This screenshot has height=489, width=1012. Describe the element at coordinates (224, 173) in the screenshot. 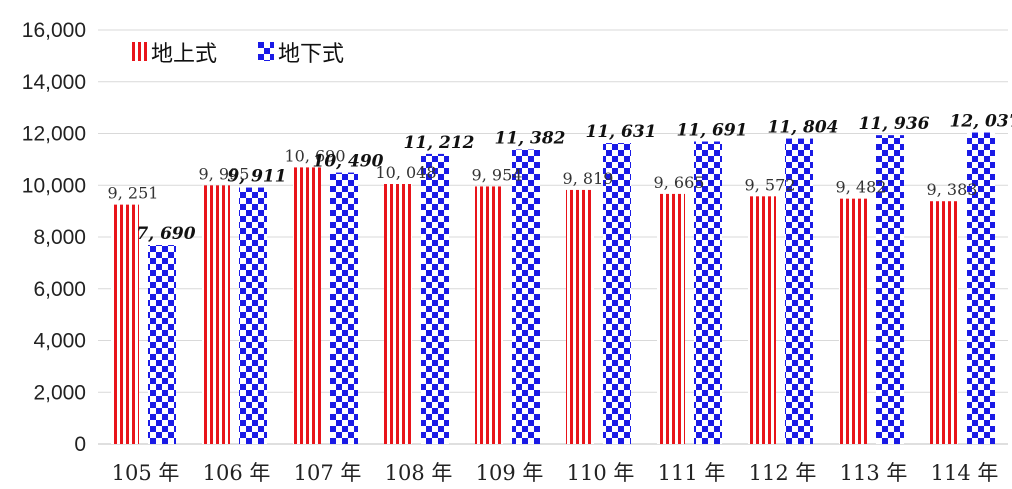

I see `data-label-above-ground: 9, 995` at that location.